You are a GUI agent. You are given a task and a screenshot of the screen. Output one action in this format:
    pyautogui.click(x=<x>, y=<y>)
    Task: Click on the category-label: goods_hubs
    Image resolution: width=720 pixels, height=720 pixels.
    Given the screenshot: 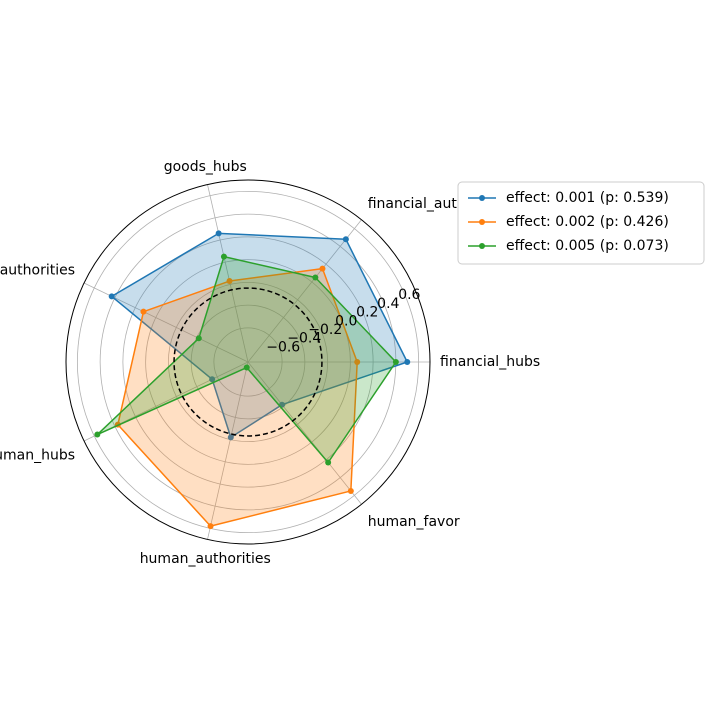 What is the action you would take?
    pyautogui.click(x=205, y=167)
    